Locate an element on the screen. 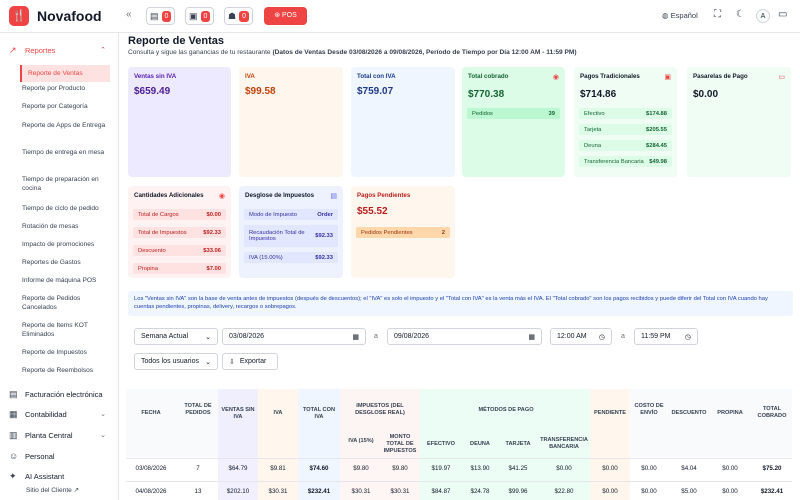 This screenshot has height=500, width=800. sidebar-item-reporte-producto: Reporte por Producto is located at coordinates (54, 88).